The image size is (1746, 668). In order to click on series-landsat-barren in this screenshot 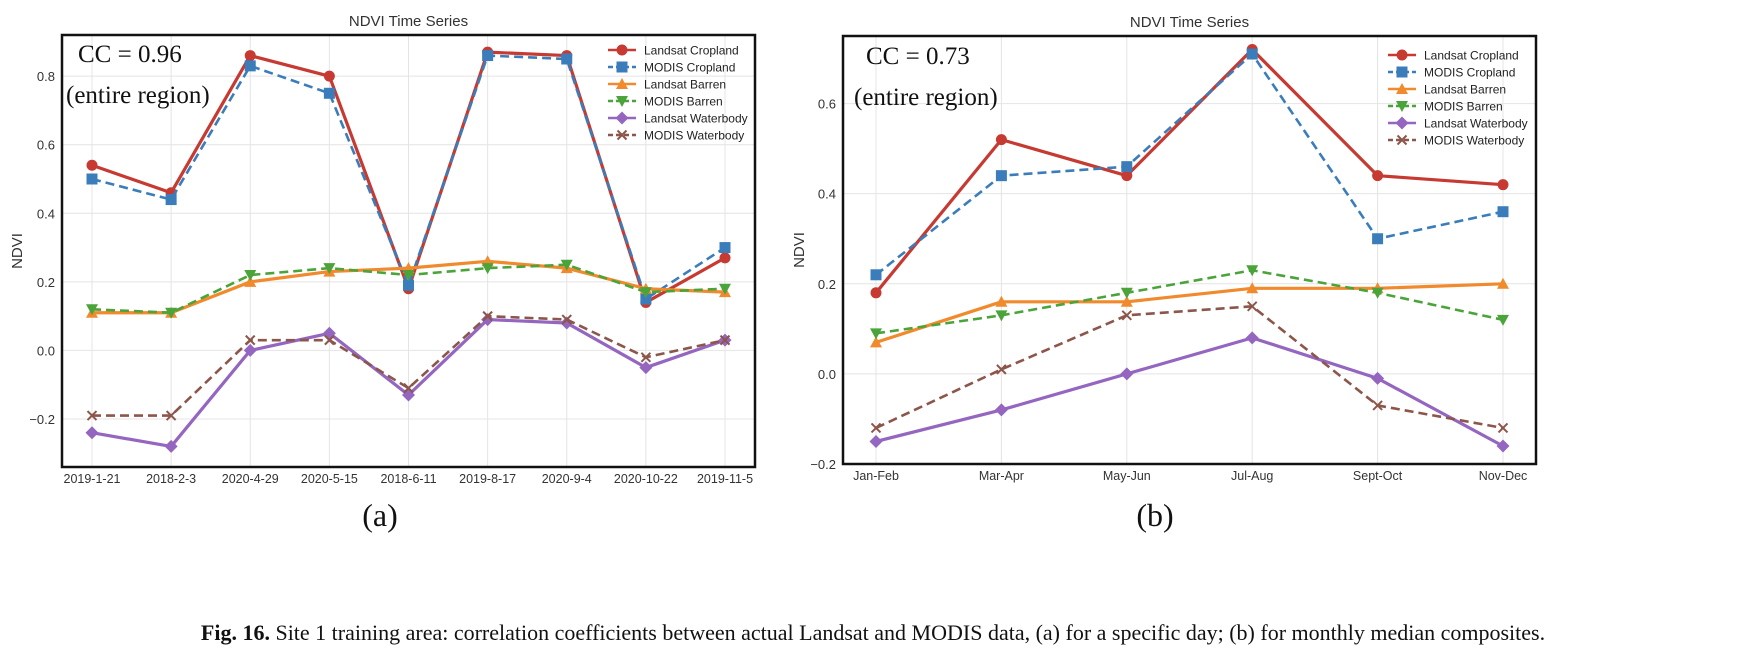, I will do `click(1189, 312)`.